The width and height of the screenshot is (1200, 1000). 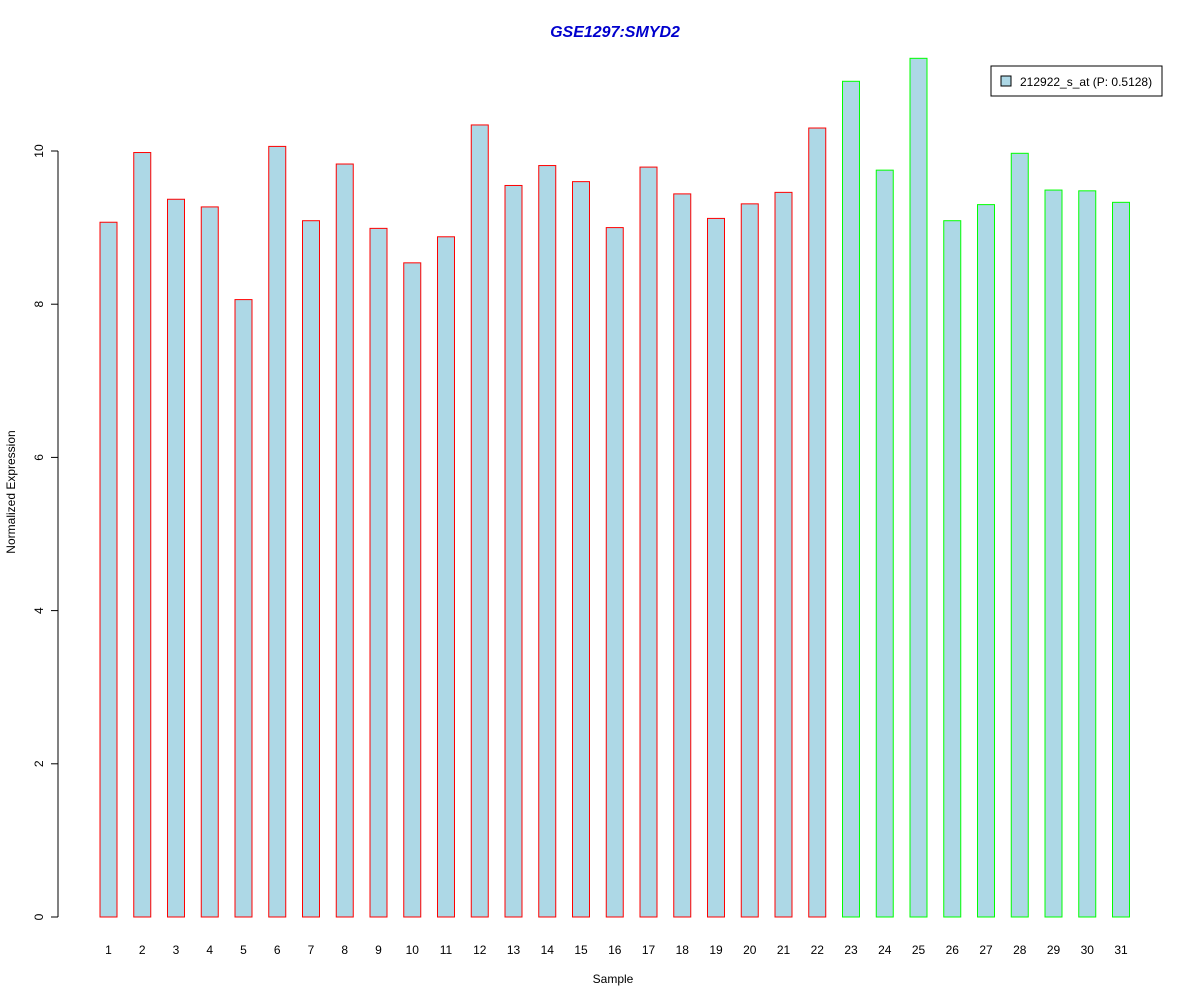 I want to click on y-axis-label: Normalized Expression, so click(x=11, y=491).